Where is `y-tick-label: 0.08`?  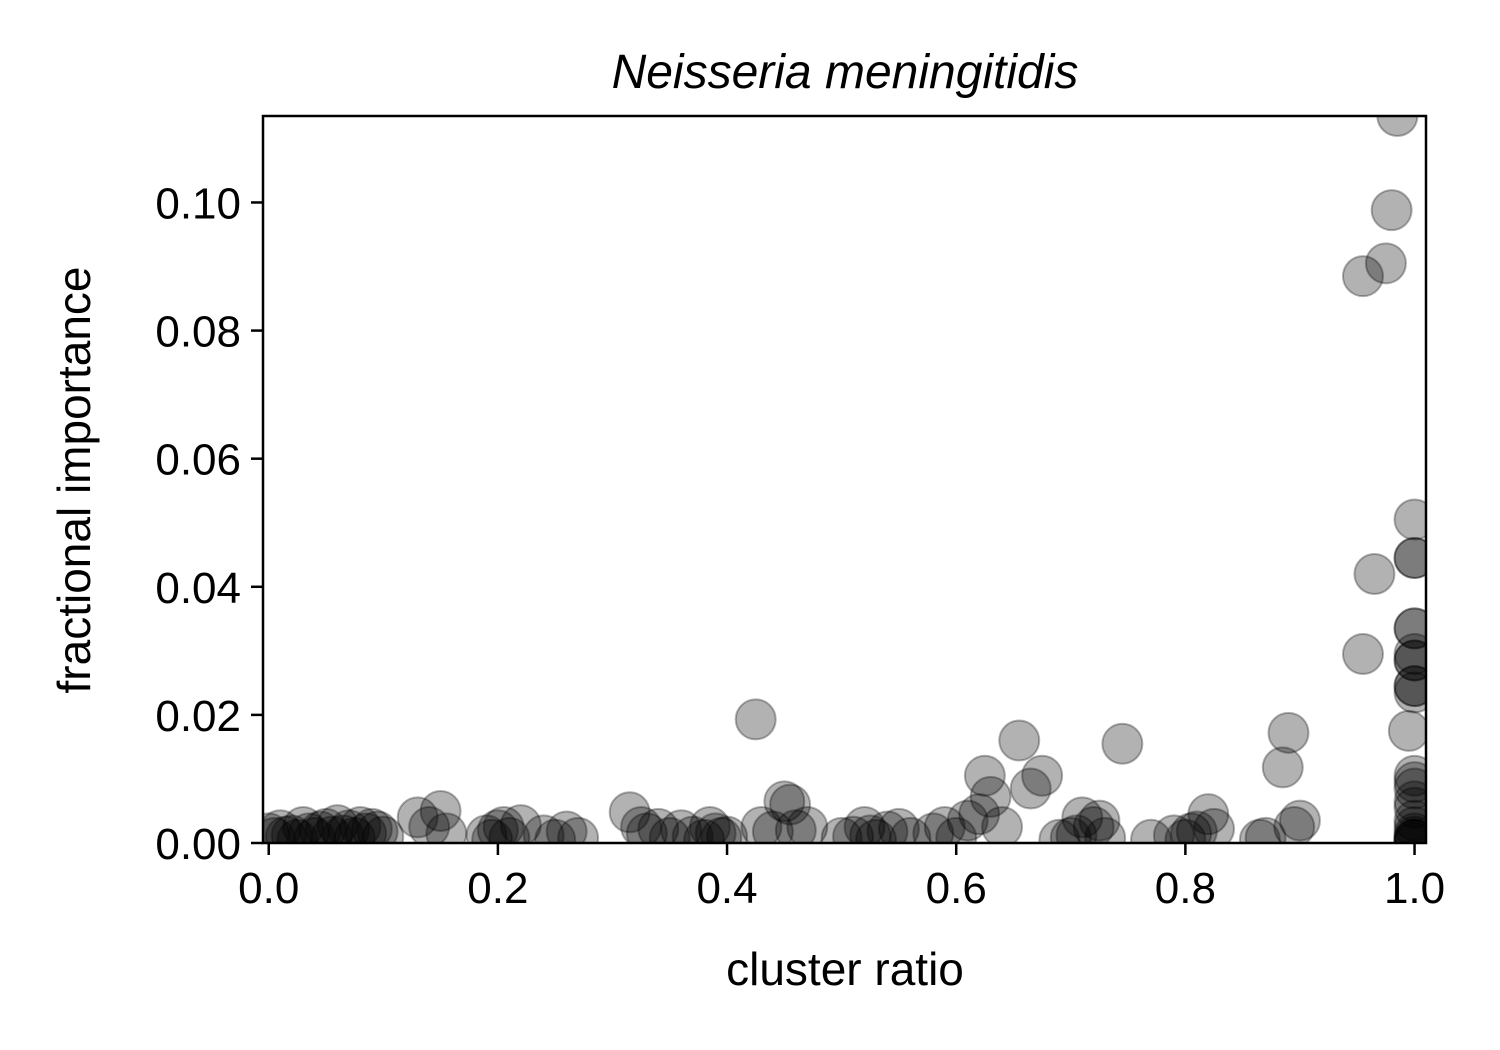
y-tick-label: 0.08 is located at coordinates (198, 332).